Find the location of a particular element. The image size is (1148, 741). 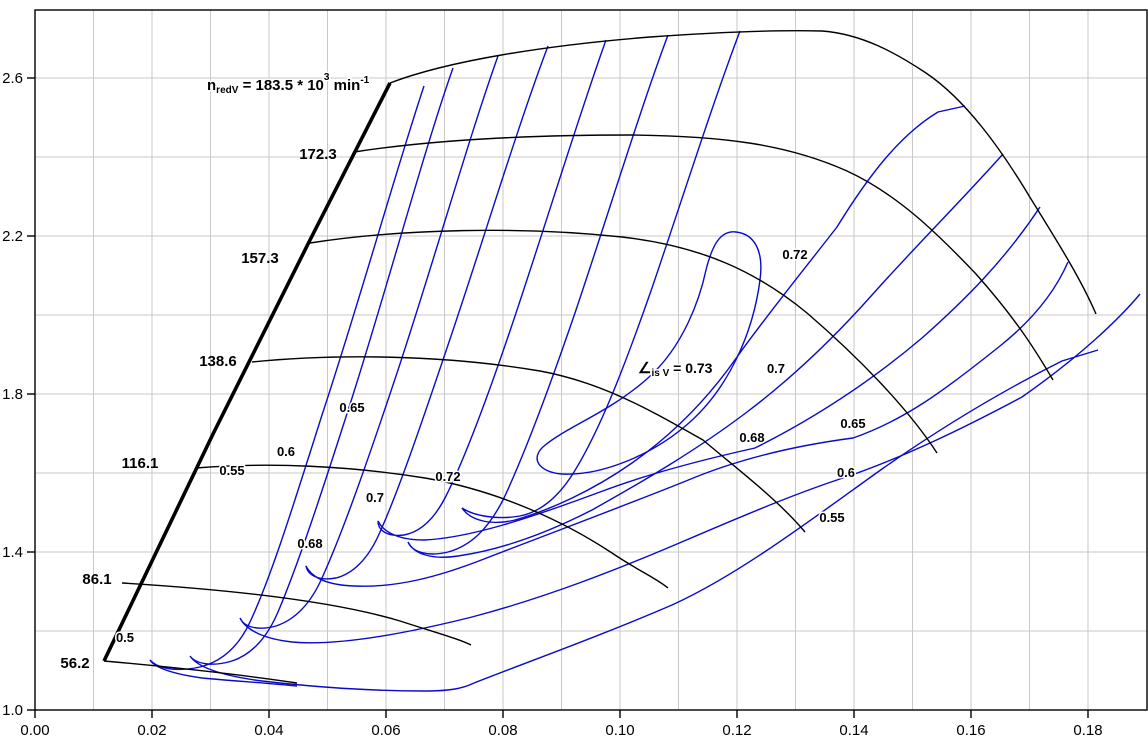

speed-line-116.1 is located at coordinates (432, 526).